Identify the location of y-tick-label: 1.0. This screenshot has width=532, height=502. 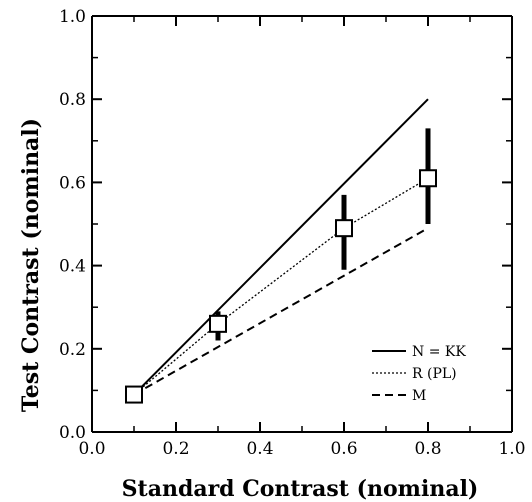
(72, 17).